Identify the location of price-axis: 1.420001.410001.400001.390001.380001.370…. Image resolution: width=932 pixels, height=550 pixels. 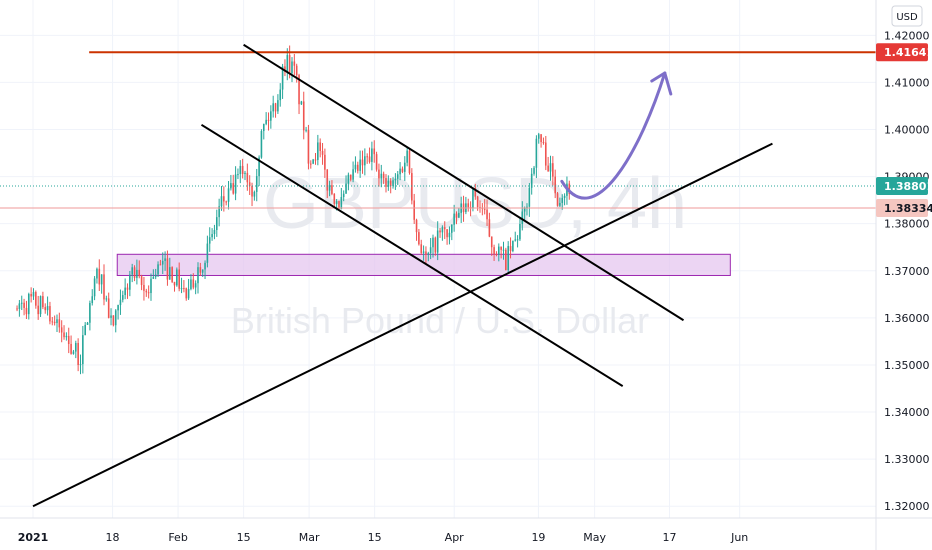
(902, 275).